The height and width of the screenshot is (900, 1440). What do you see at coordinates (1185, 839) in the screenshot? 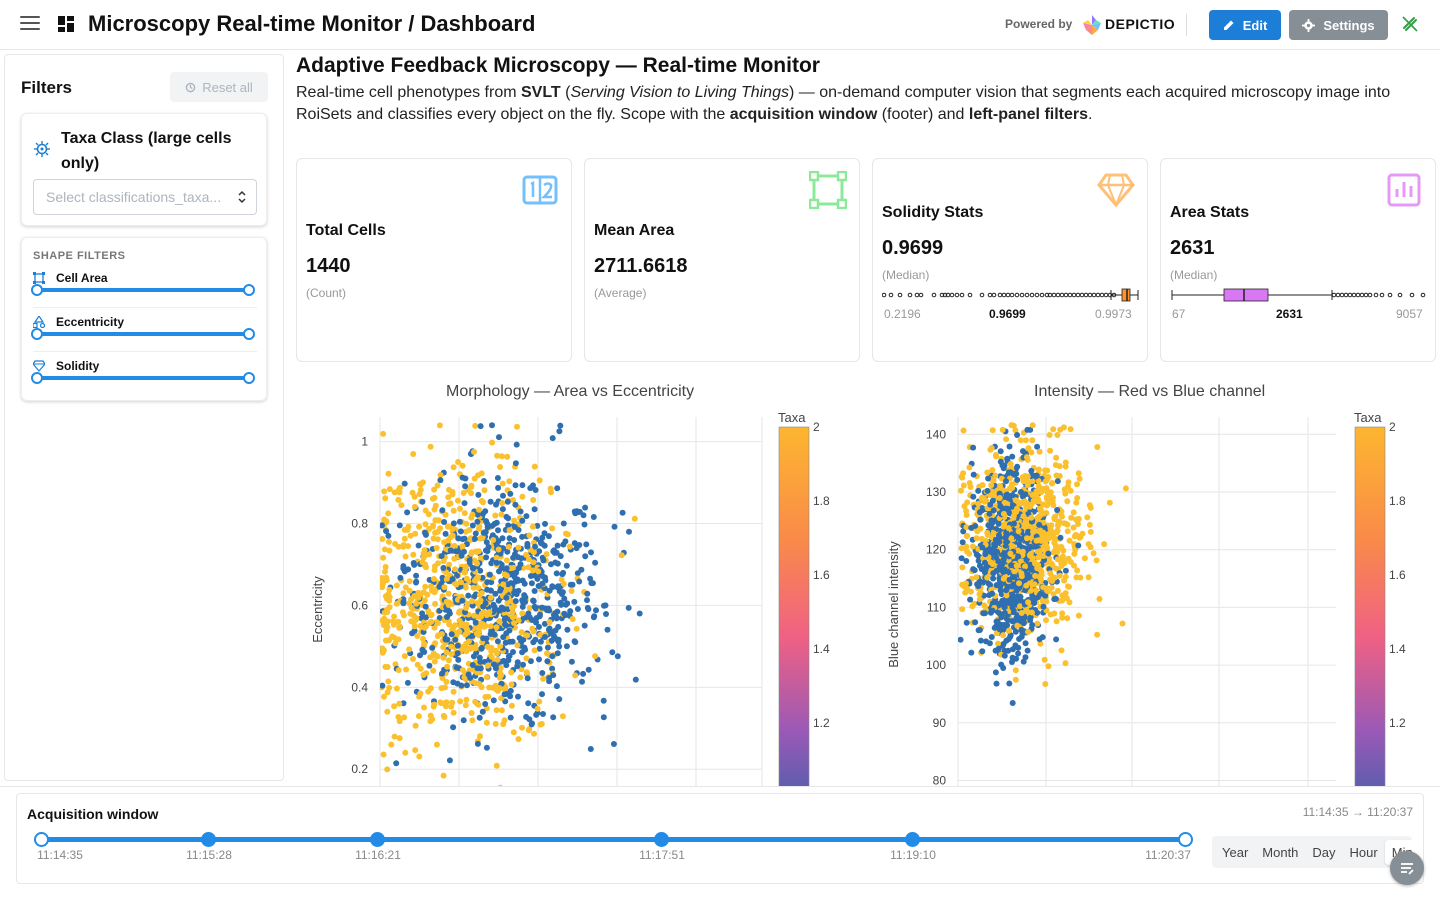
I see `acquisition-end-handle` at bounding box center [1185, 839].